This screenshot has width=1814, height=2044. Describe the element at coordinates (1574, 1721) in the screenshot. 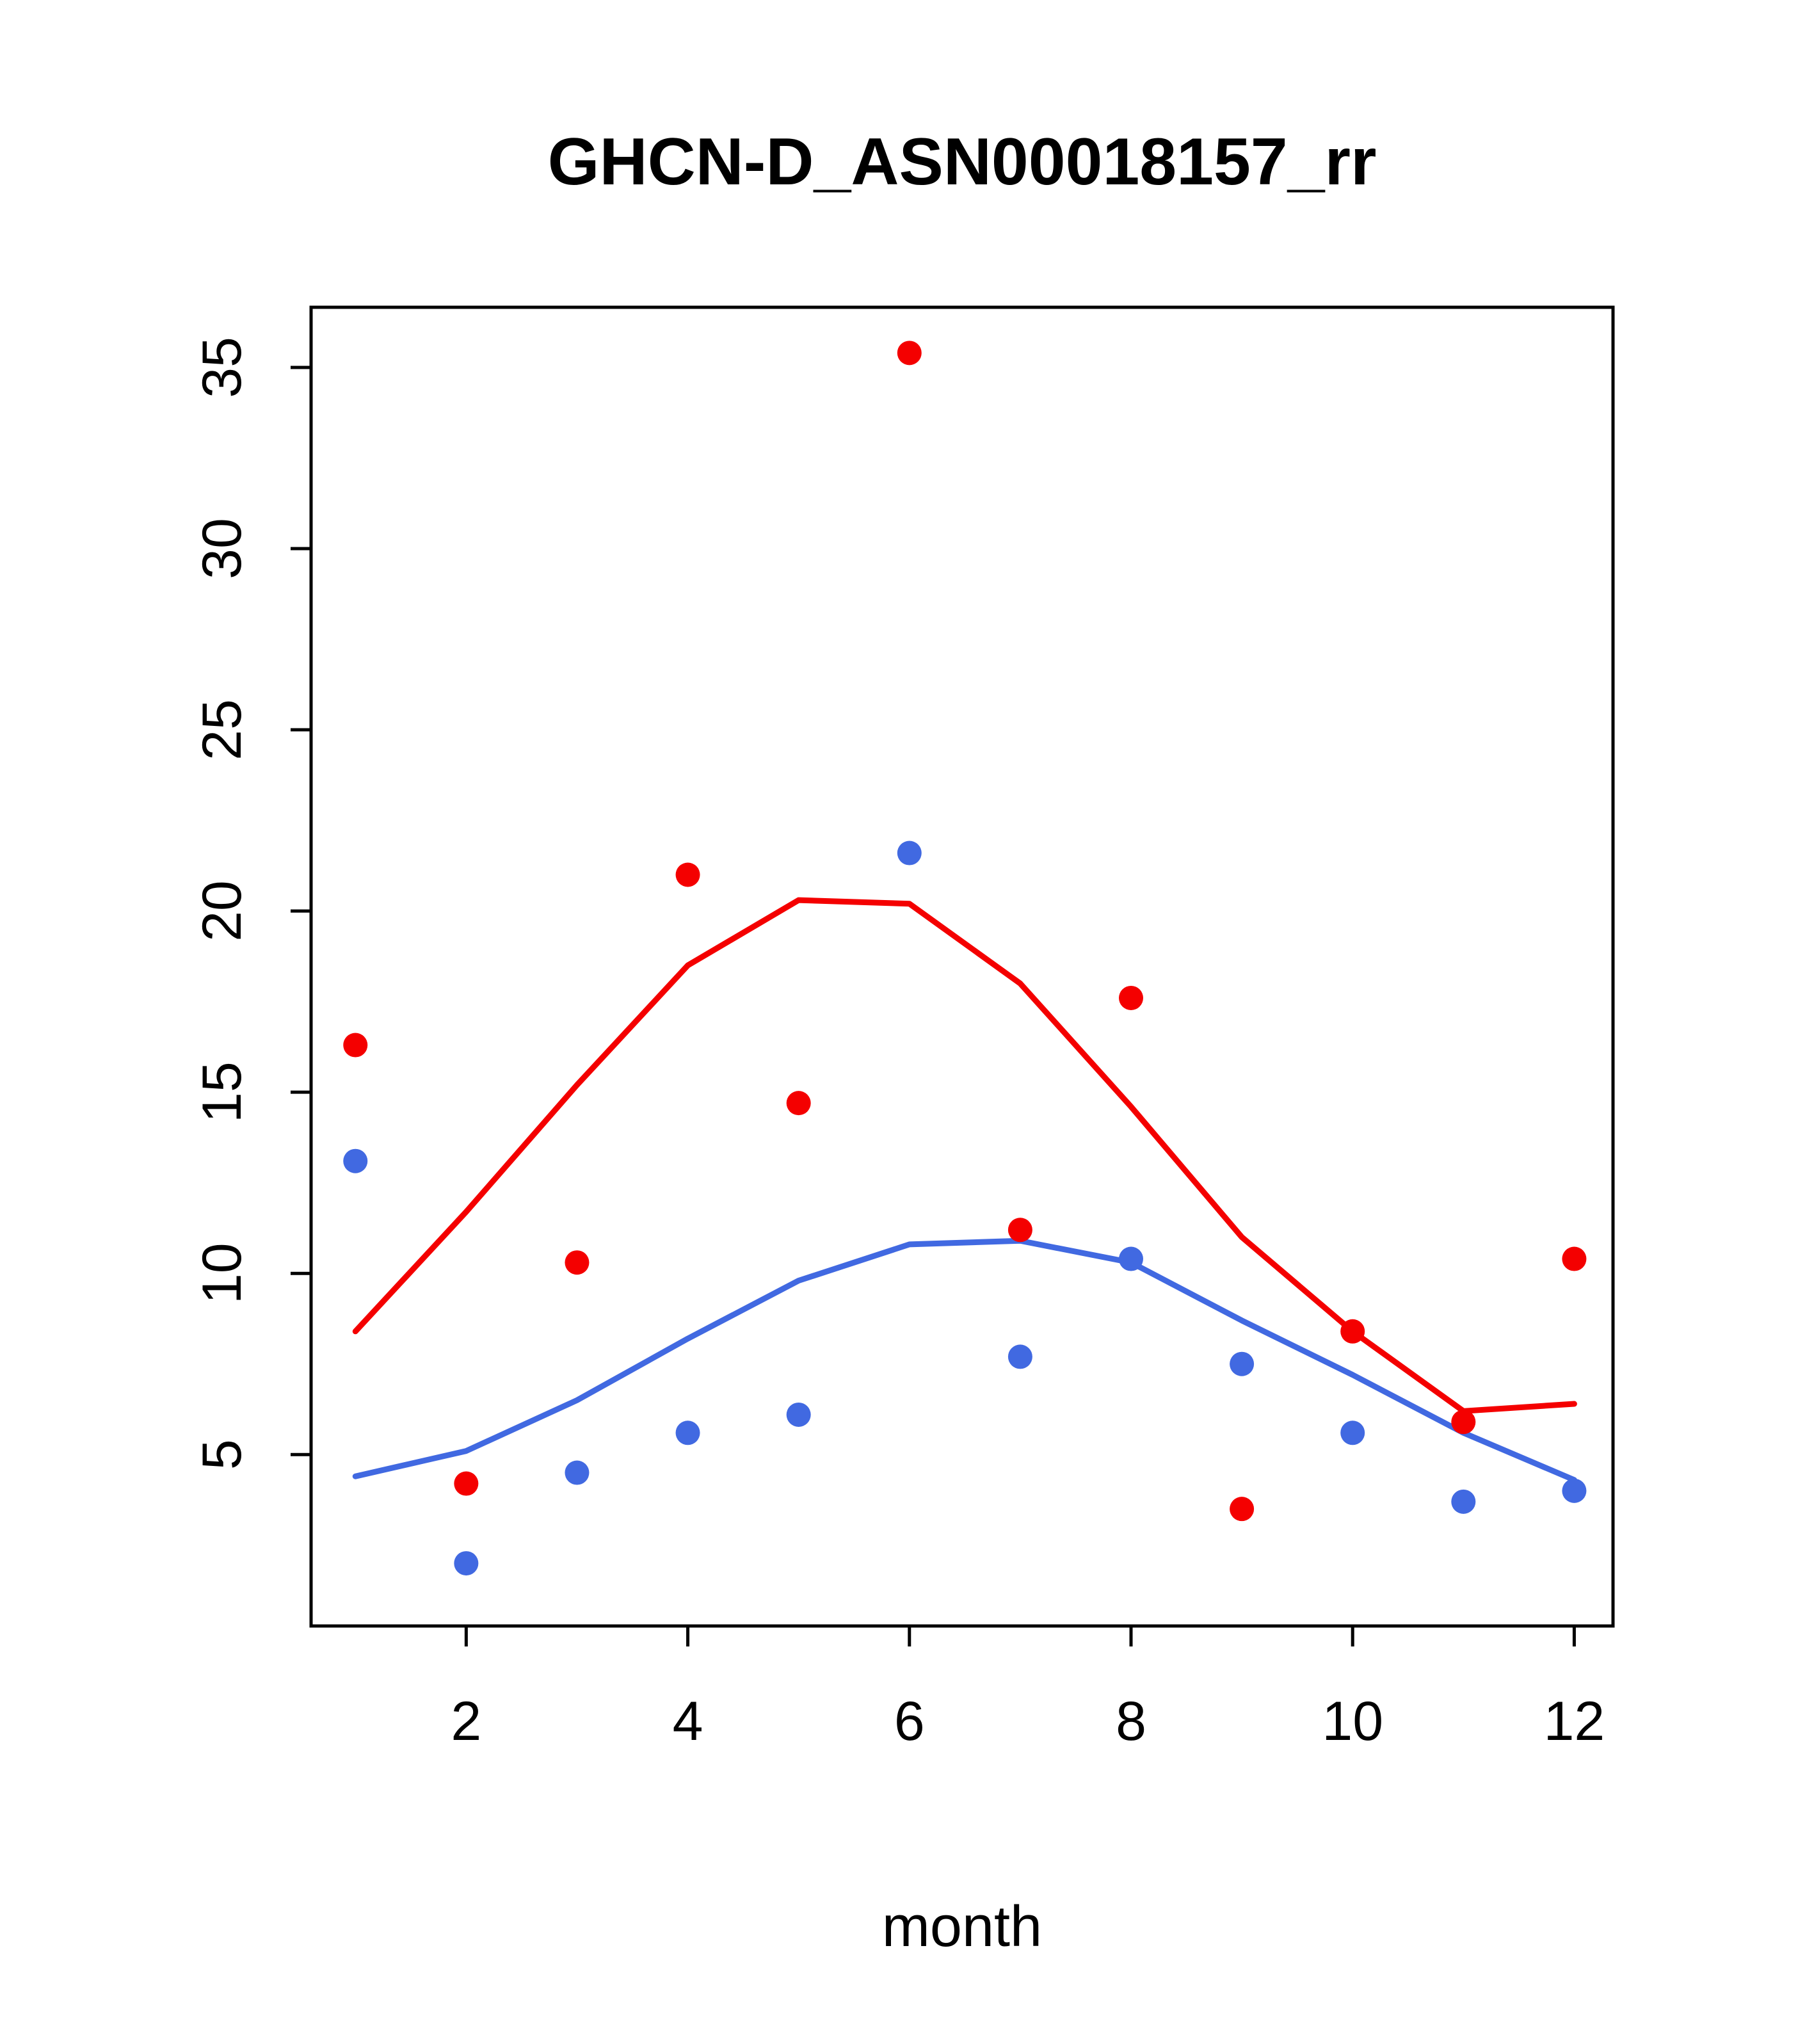

I see `x-tick-label: 12` at that location.